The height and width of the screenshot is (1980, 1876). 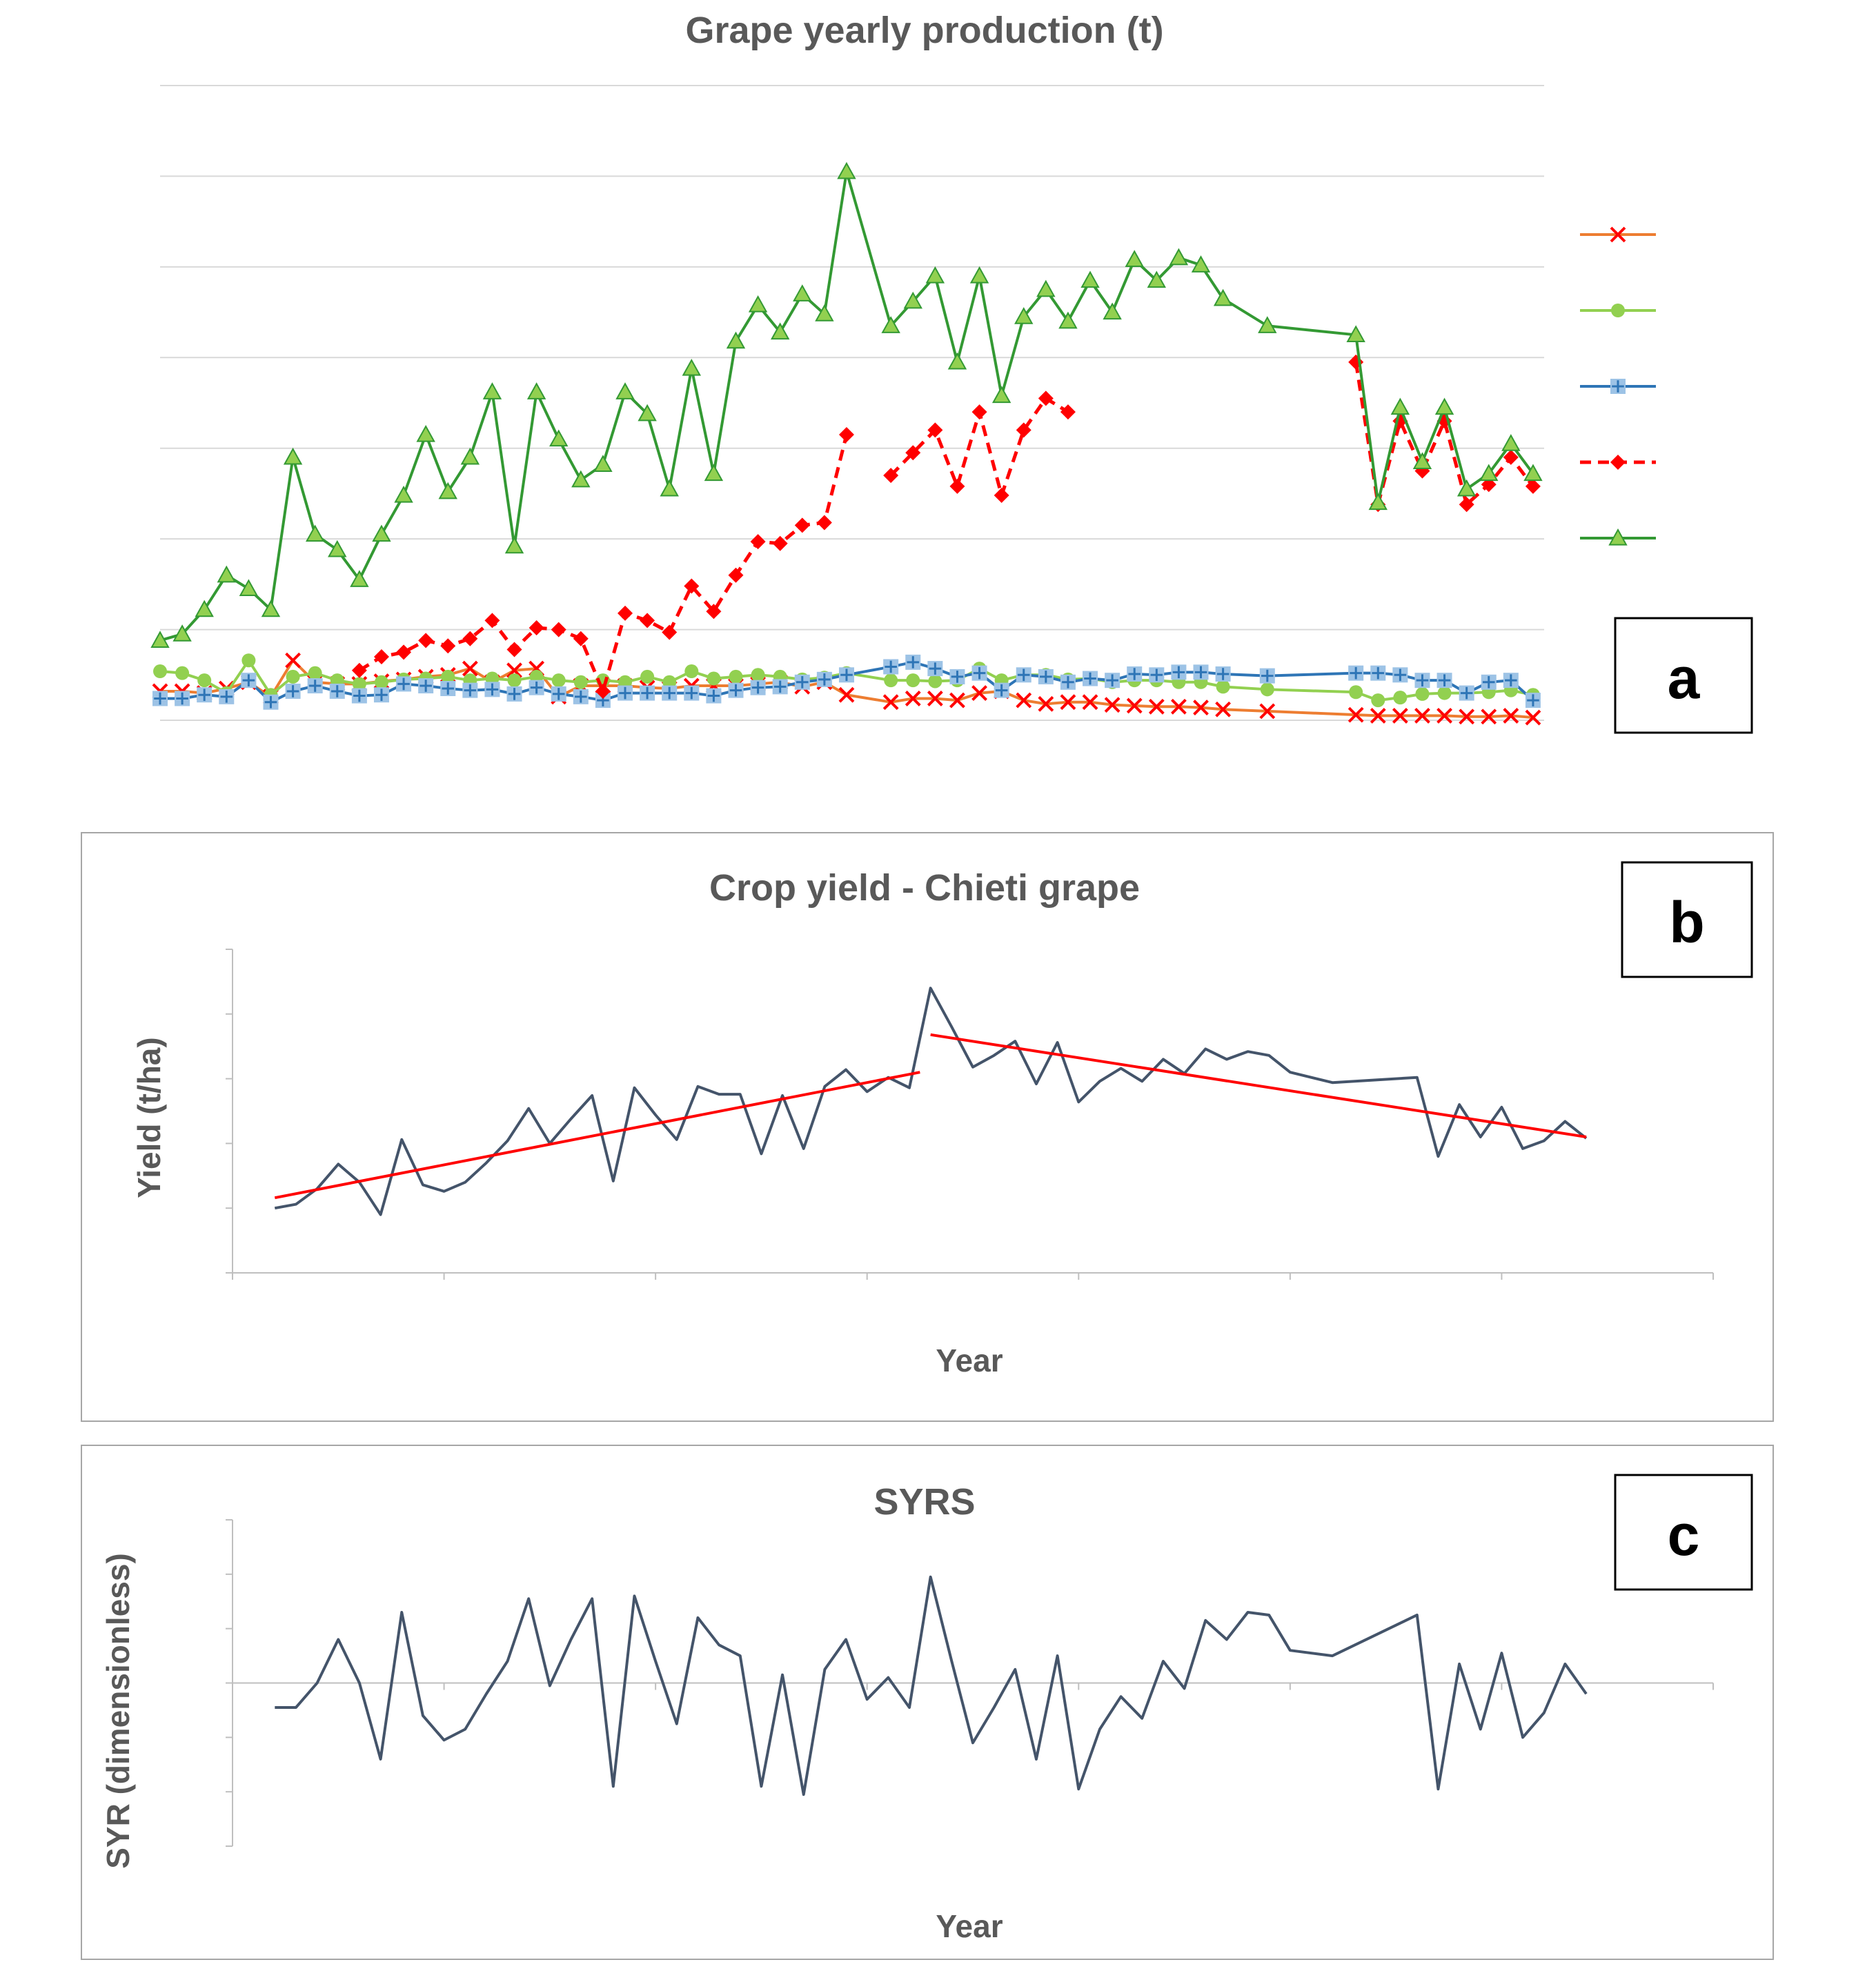 What do you see at coordinates (597, 1135) in the screenshot?
I see `series-b-trend-1952-1982` at bounding box center [597, 1135].